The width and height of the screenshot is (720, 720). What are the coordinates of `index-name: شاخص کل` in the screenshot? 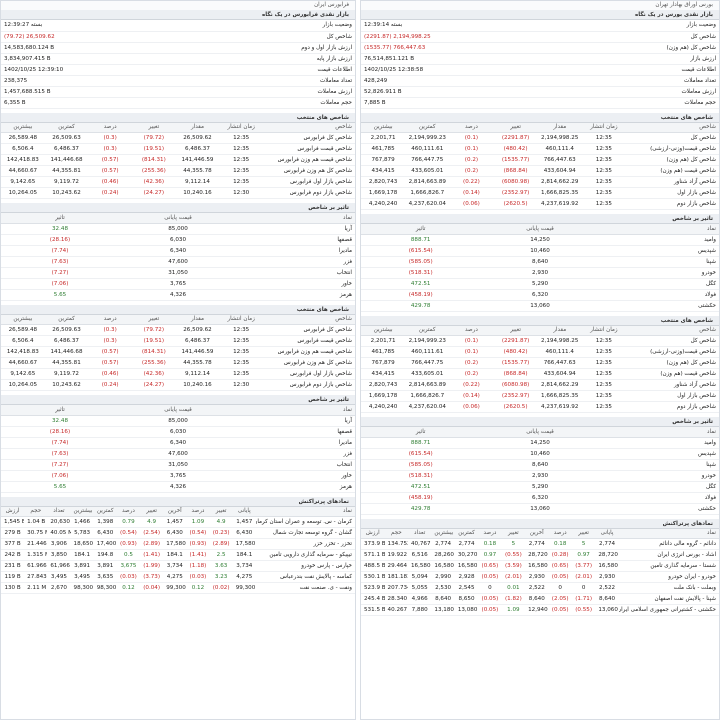 It's located at (672, 341).